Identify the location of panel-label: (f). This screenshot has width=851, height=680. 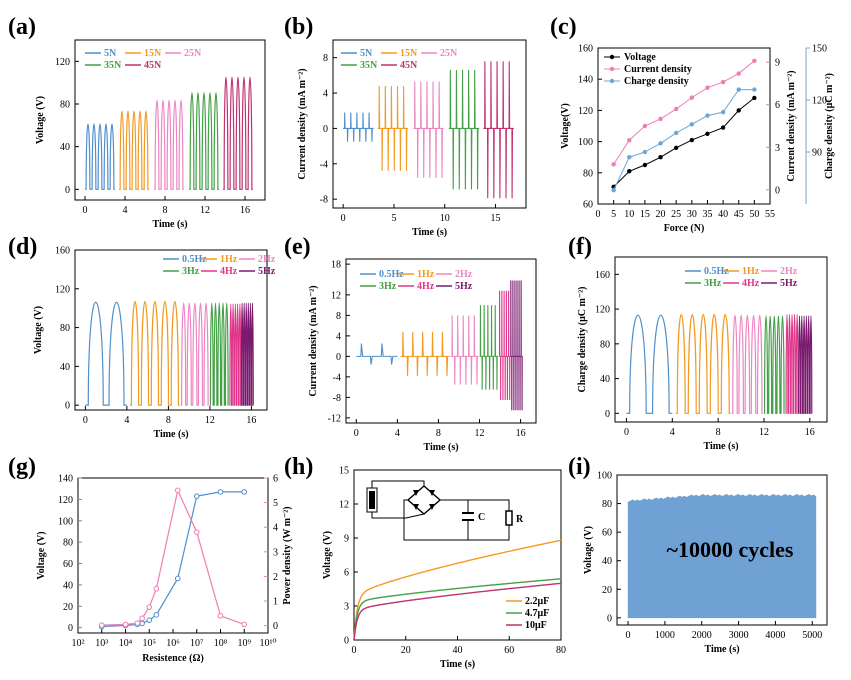
(580, 247).